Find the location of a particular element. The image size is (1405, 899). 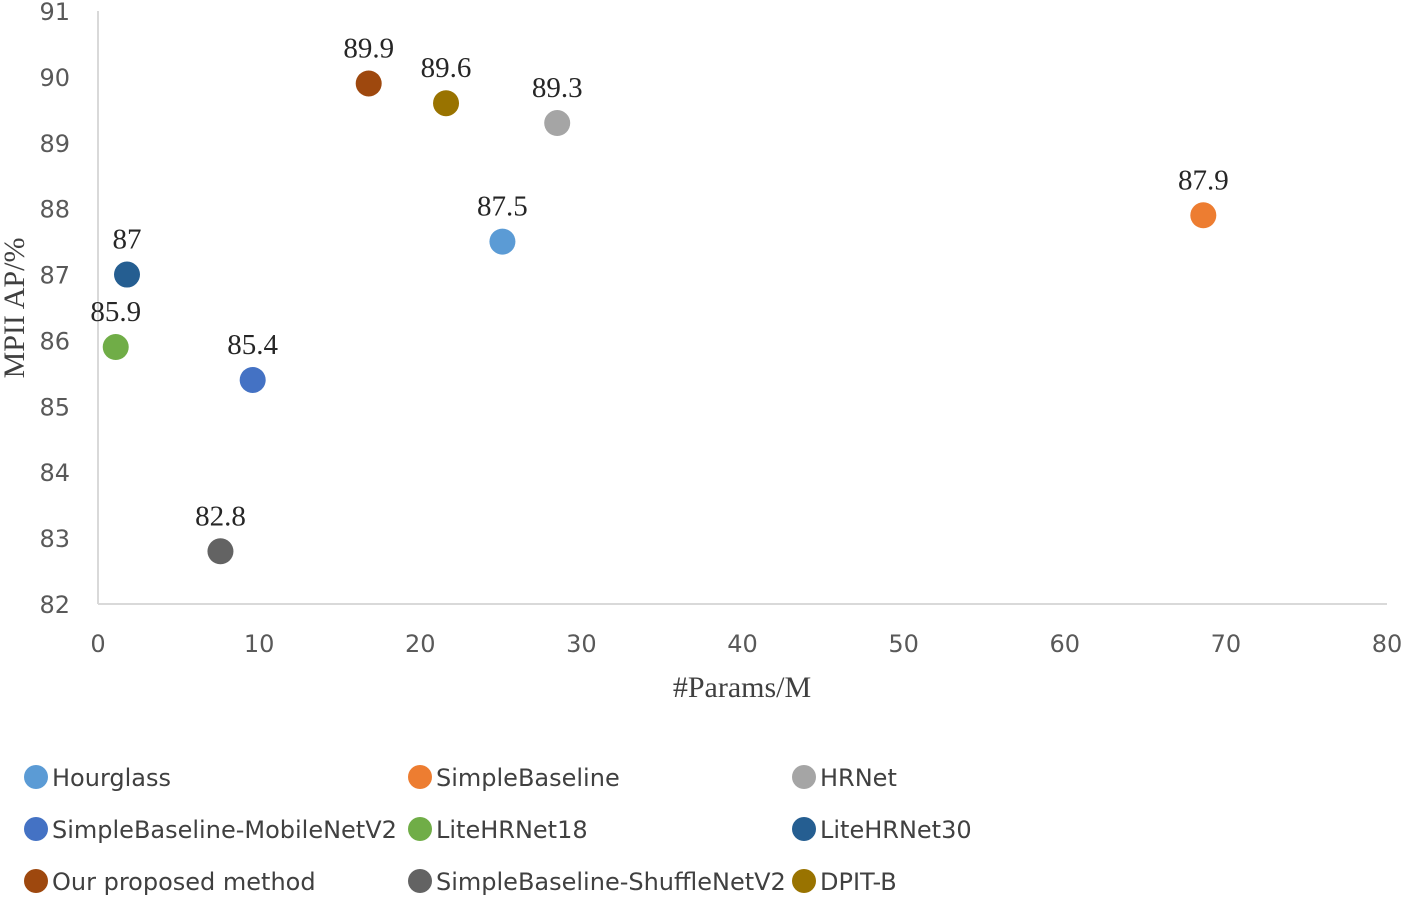

data-label: 89.6 is located at coordinates (446, 68).